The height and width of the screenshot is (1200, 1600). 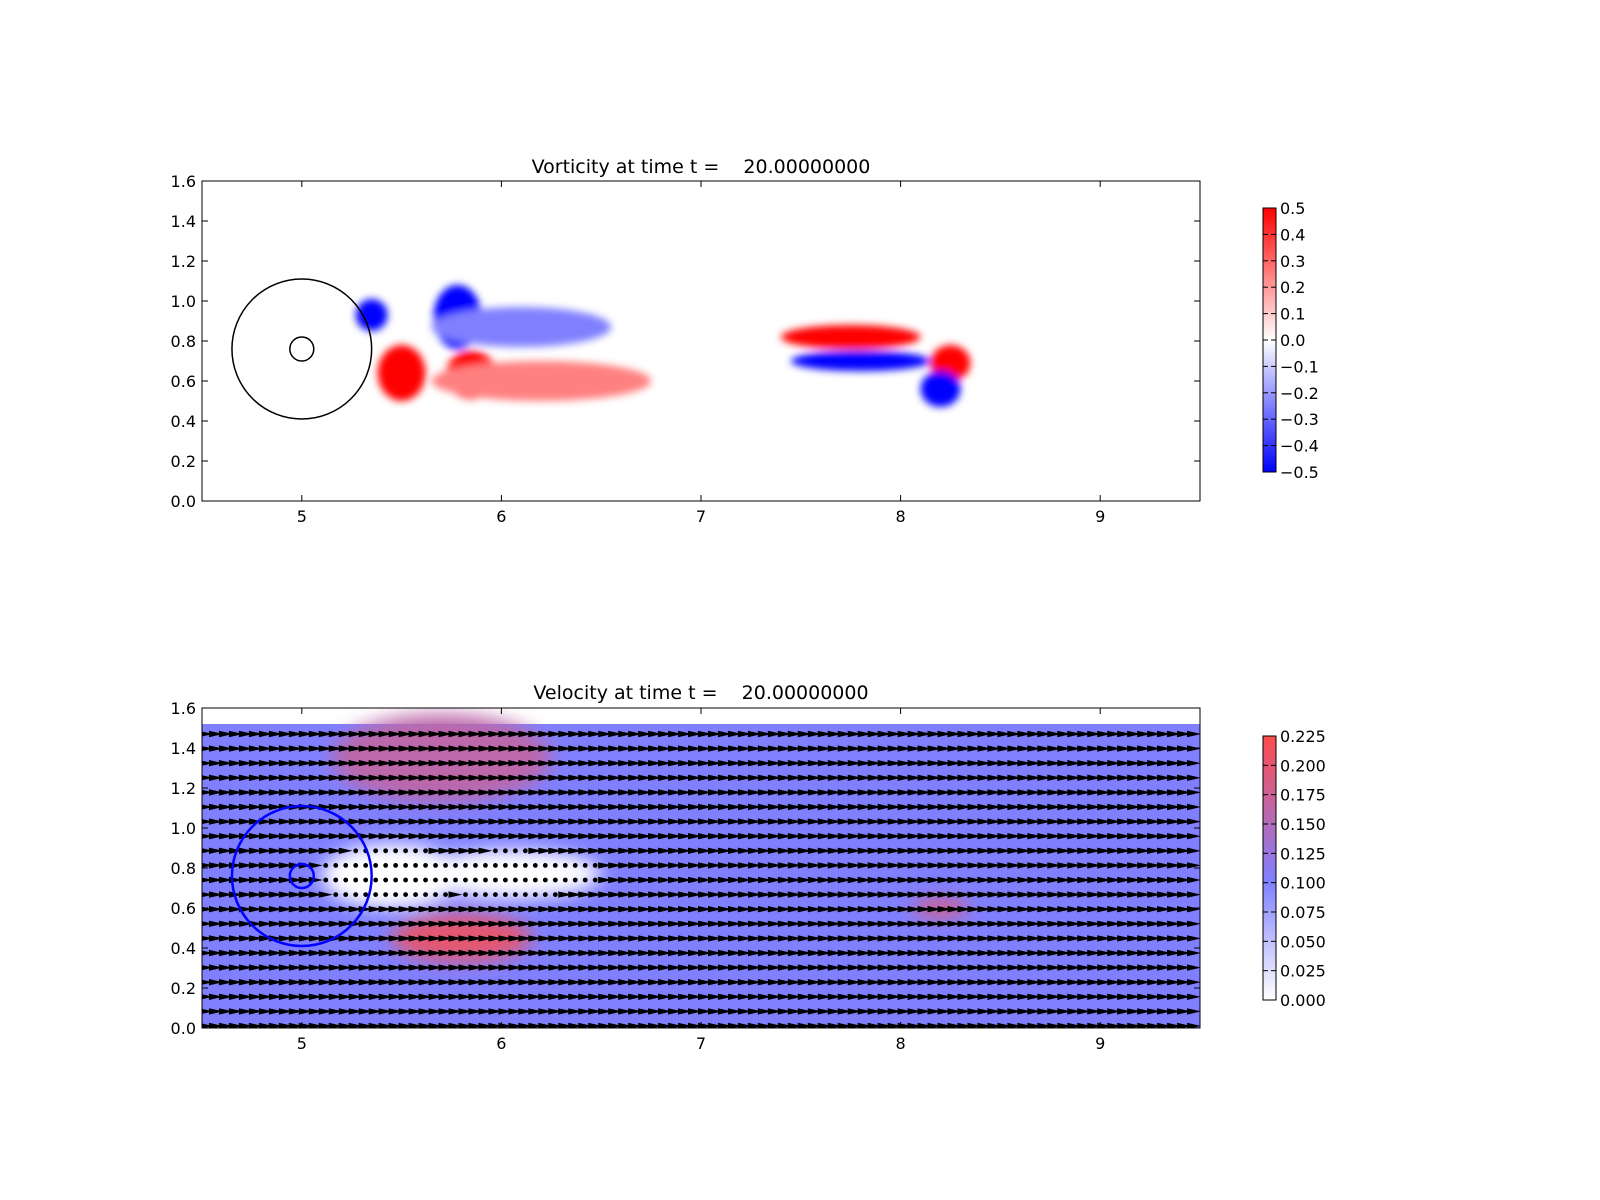 I want to click on velocity-dot, so click(x=485, y=865).